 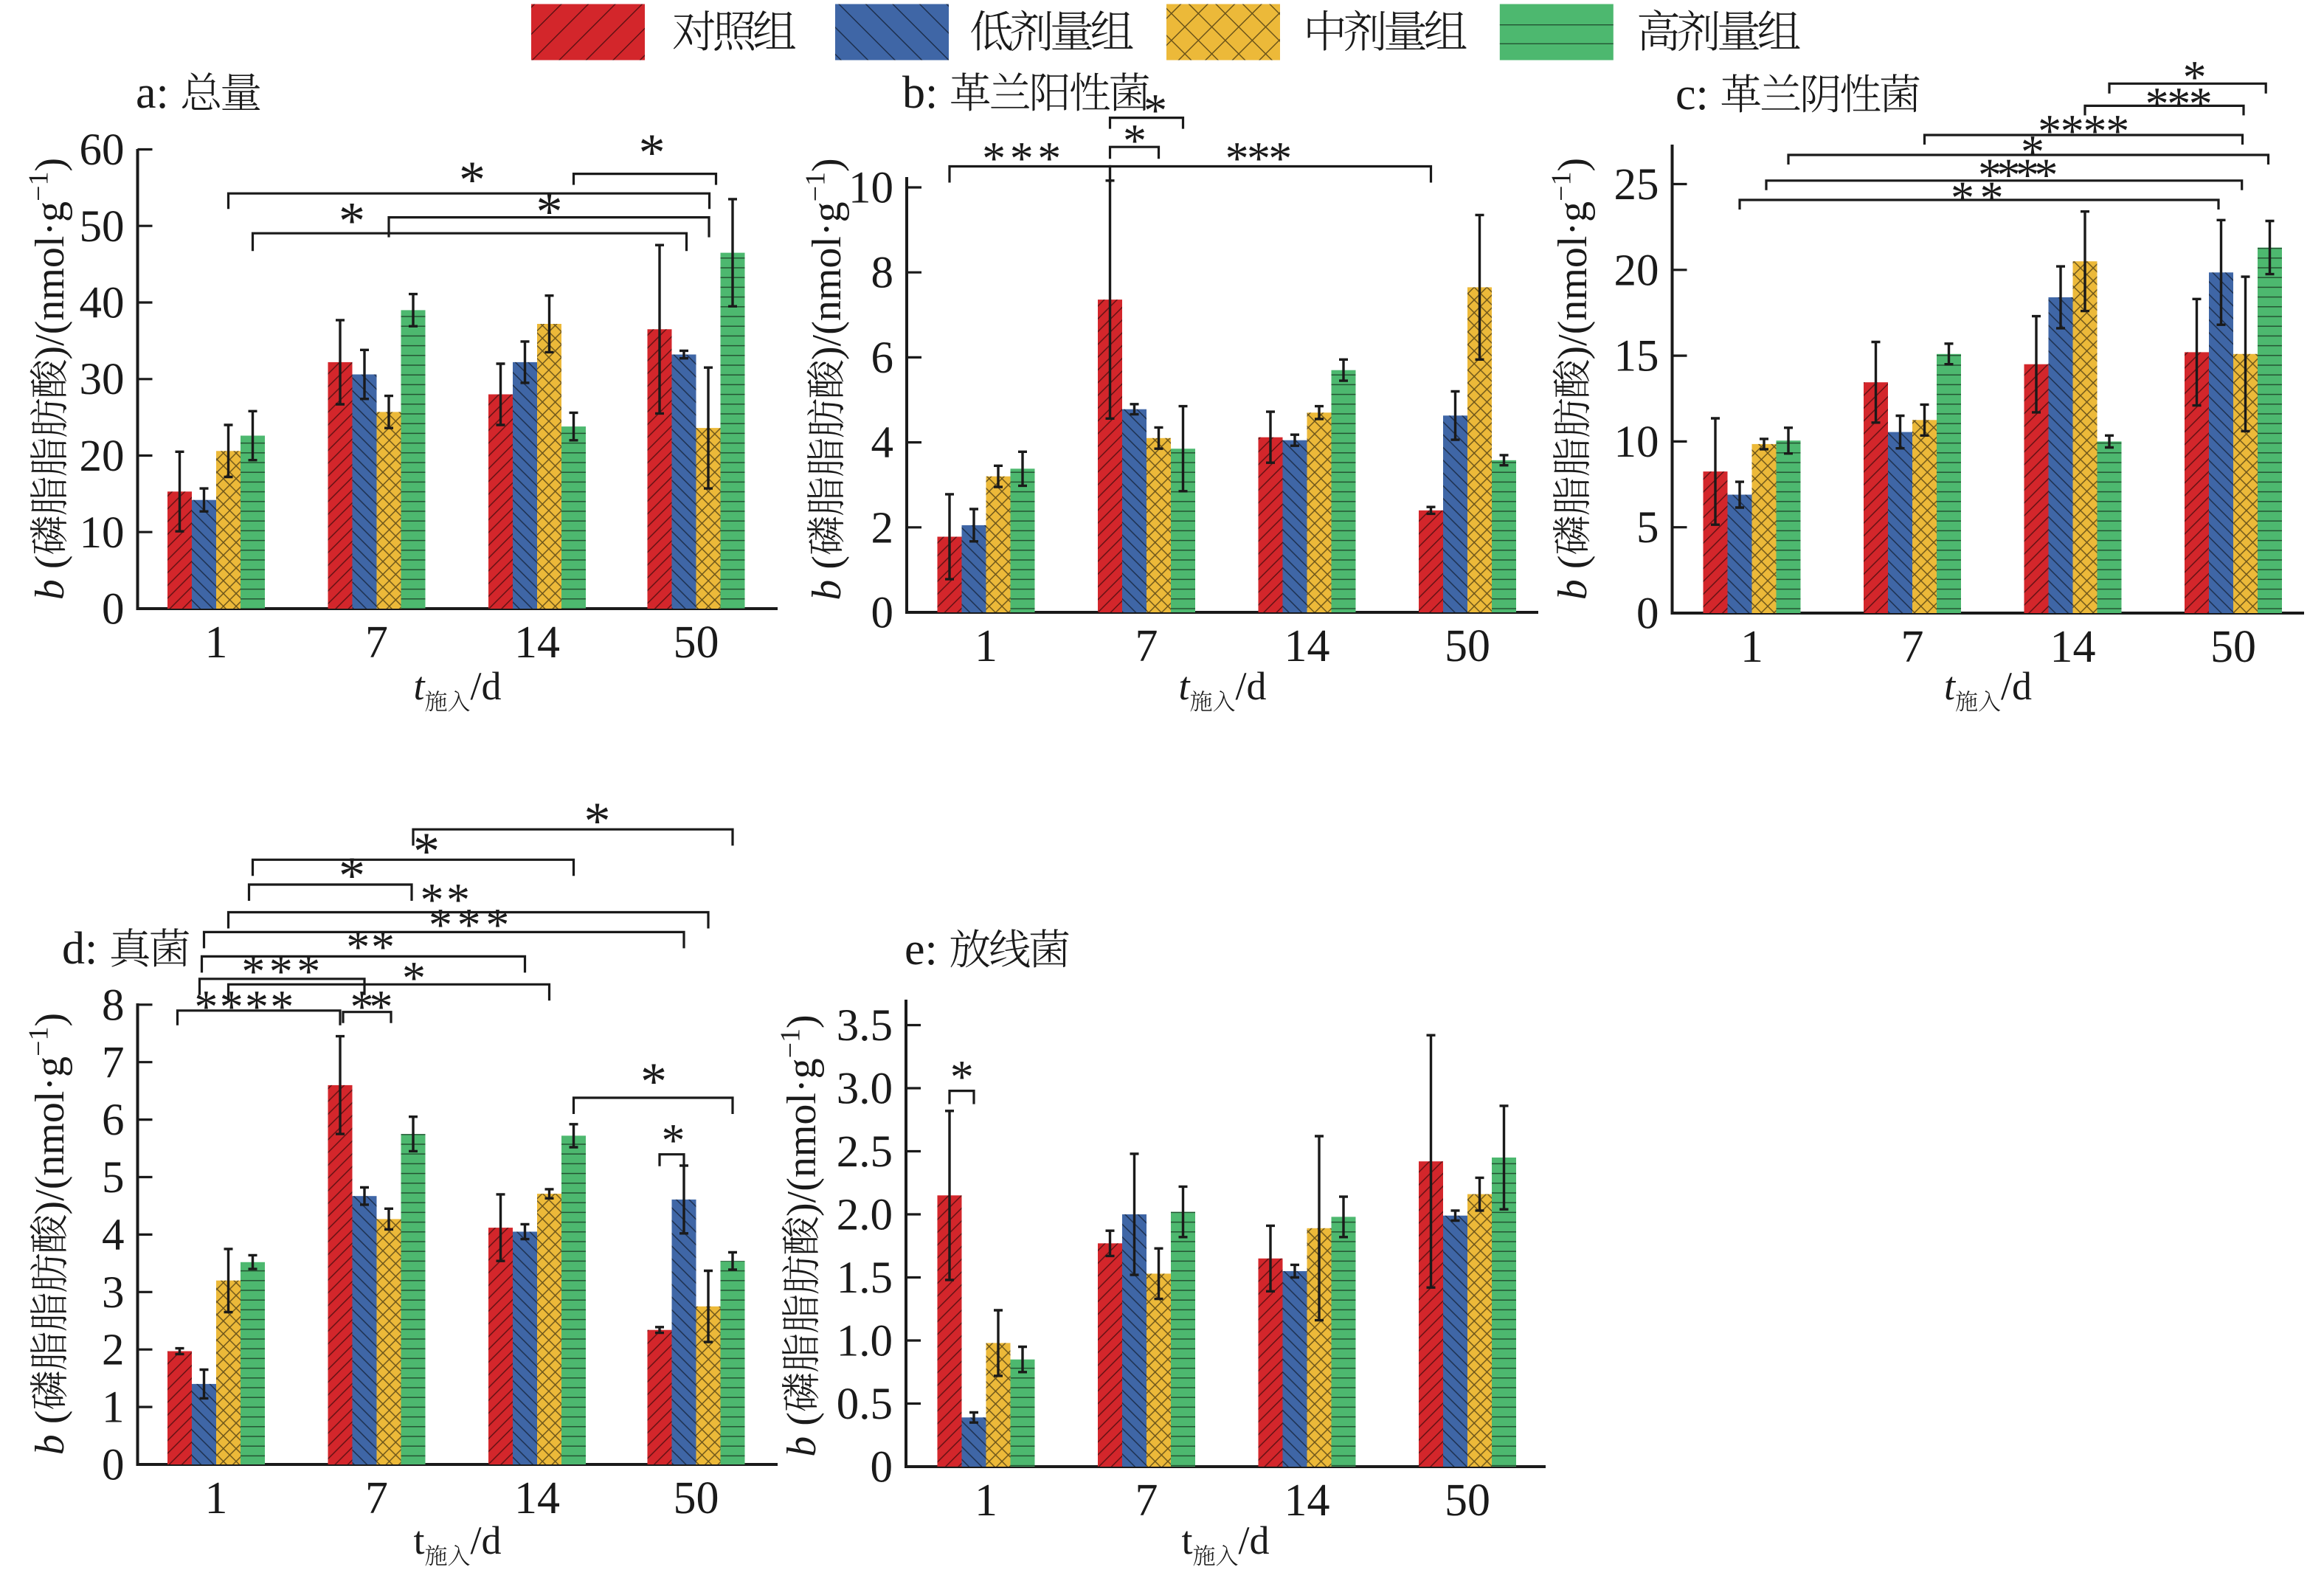 I want to click on svg-text: 30, so click(x=102, y=379).